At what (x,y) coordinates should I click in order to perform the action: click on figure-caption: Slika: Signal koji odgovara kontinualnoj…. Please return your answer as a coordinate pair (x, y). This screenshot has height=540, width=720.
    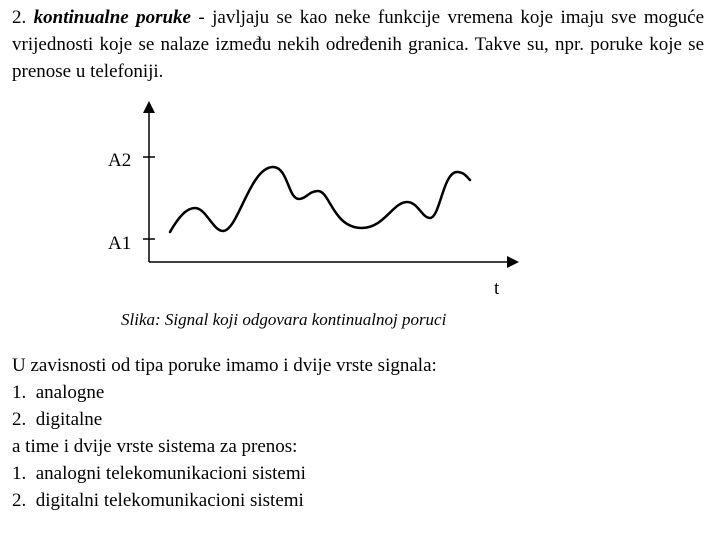
    Looking at the image, I should click on (284, 319).